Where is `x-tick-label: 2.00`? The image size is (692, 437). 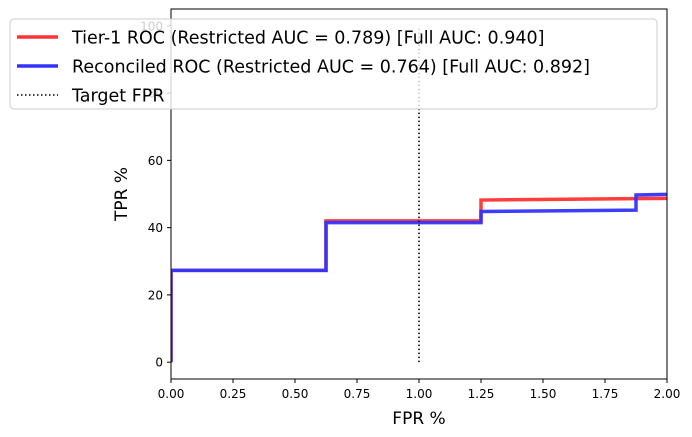
x-tick-label: 2.00 is located at coordinates (667, 394).